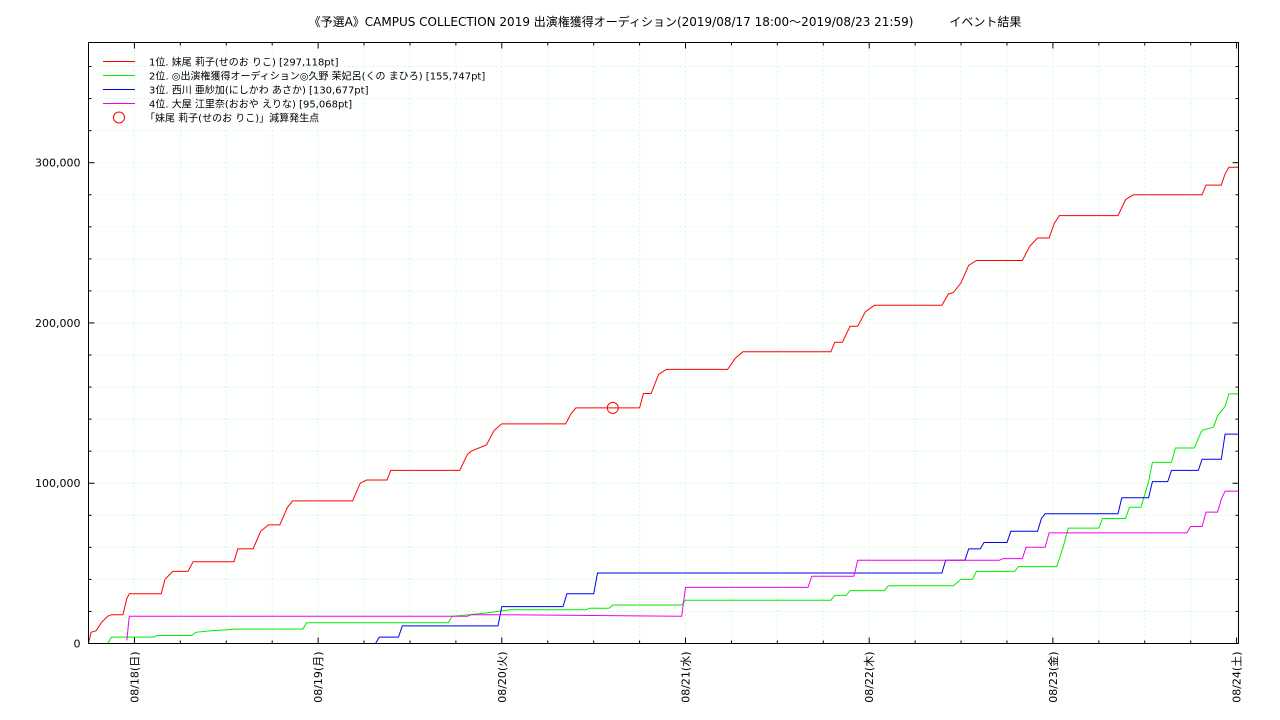  Describe the element at coordinates (1053, 677) in the screenshot. I see `x-tick-label: 08/23(金)` at that location.